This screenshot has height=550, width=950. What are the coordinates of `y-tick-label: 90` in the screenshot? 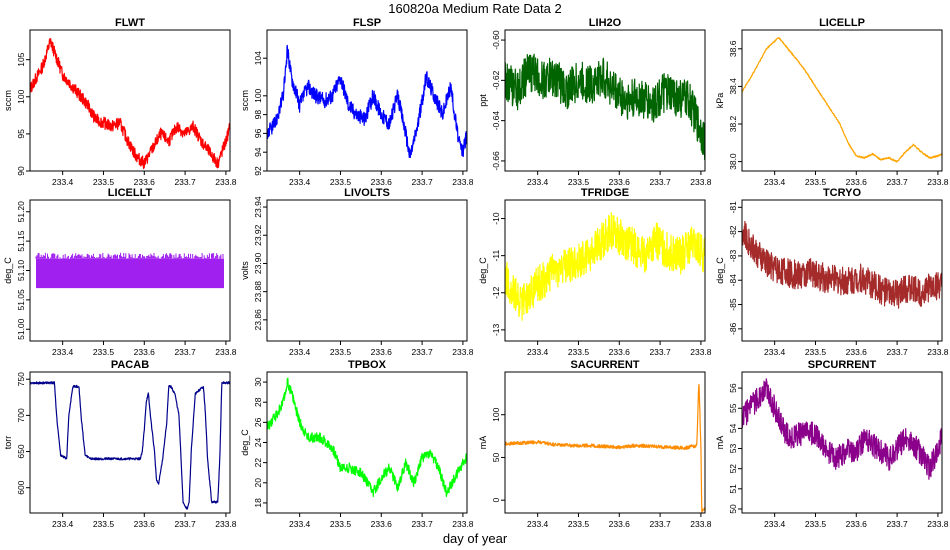 It's located at (21, 171).